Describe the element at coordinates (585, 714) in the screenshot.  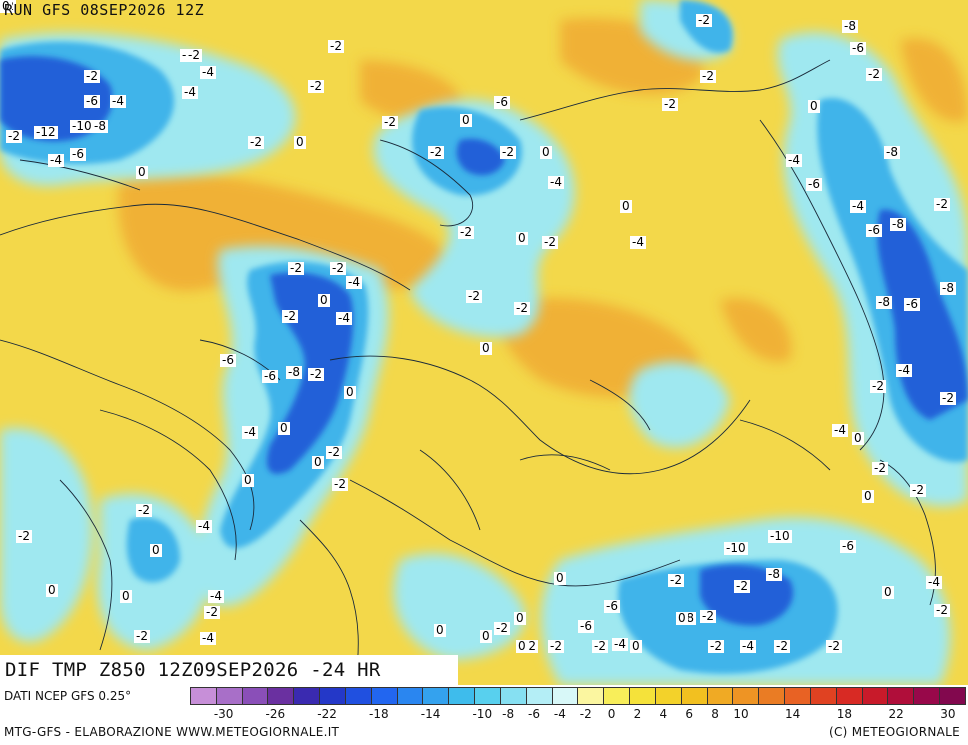
I see `colorbar-tick-label: -2` at that location.